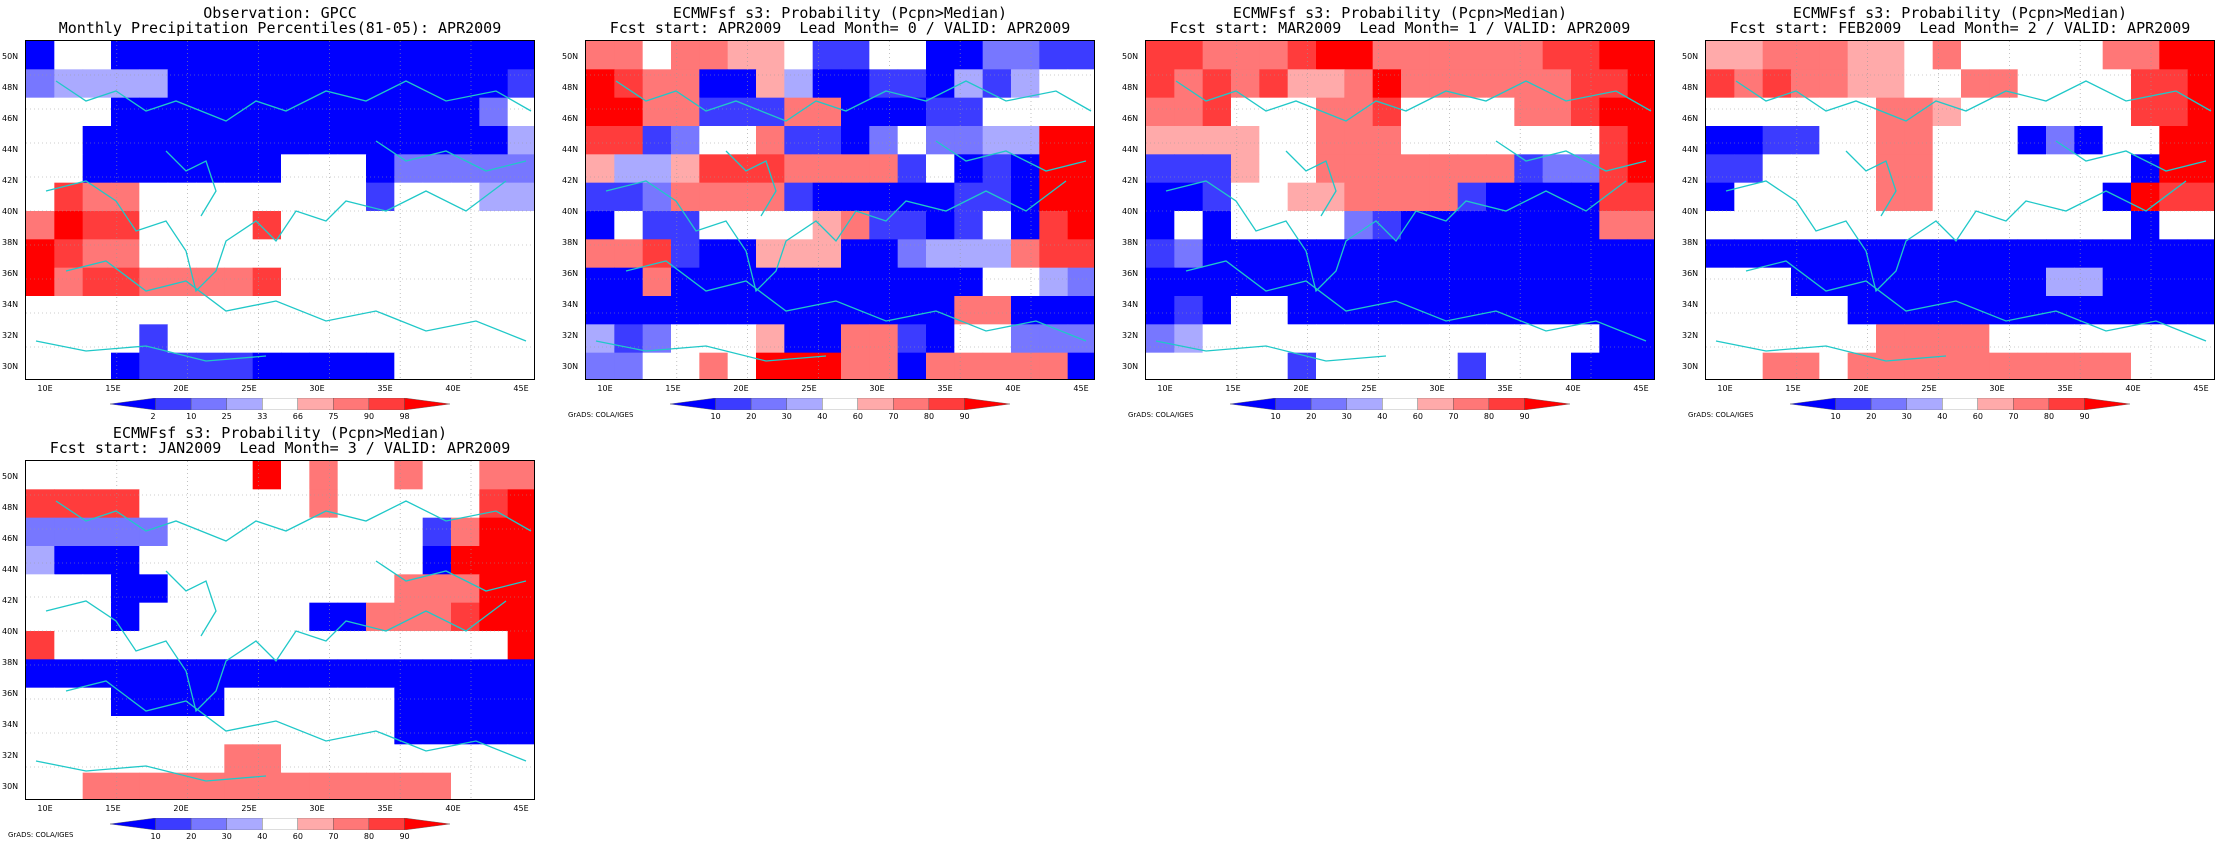  I want to click on map-grid, so click(1400, 210).